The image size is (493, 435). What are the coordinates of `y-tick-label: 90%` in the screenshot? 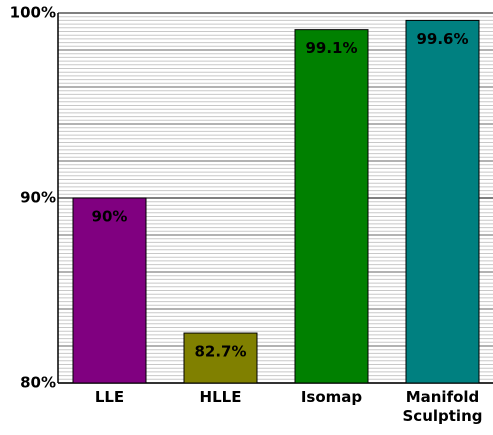 It's located at (38, 198).